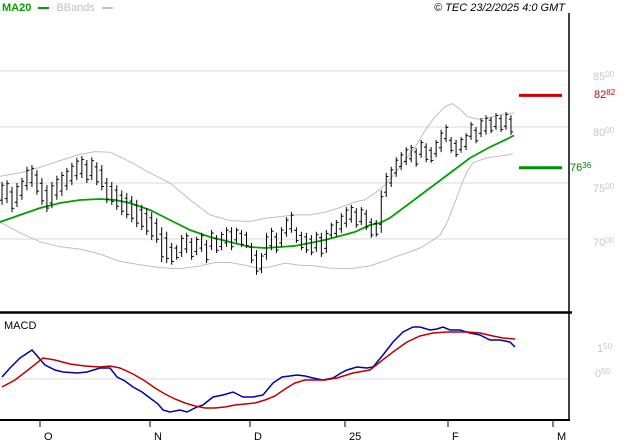  What do you see at coordinates (258, 435) in the screenshot?
I see `x-axis-label: D` at bounding box center [258, 435].